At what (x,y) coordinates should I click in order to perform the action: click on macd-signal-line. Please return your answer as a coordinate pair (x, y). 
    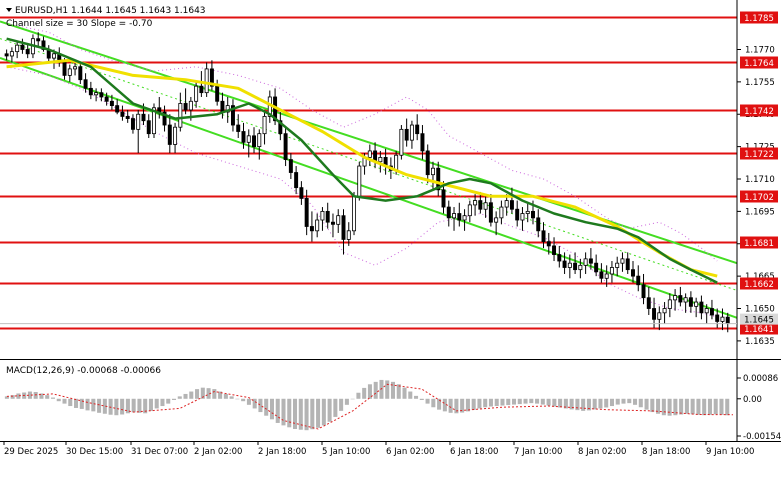
    Looking at the image, I should click on (370, 406).